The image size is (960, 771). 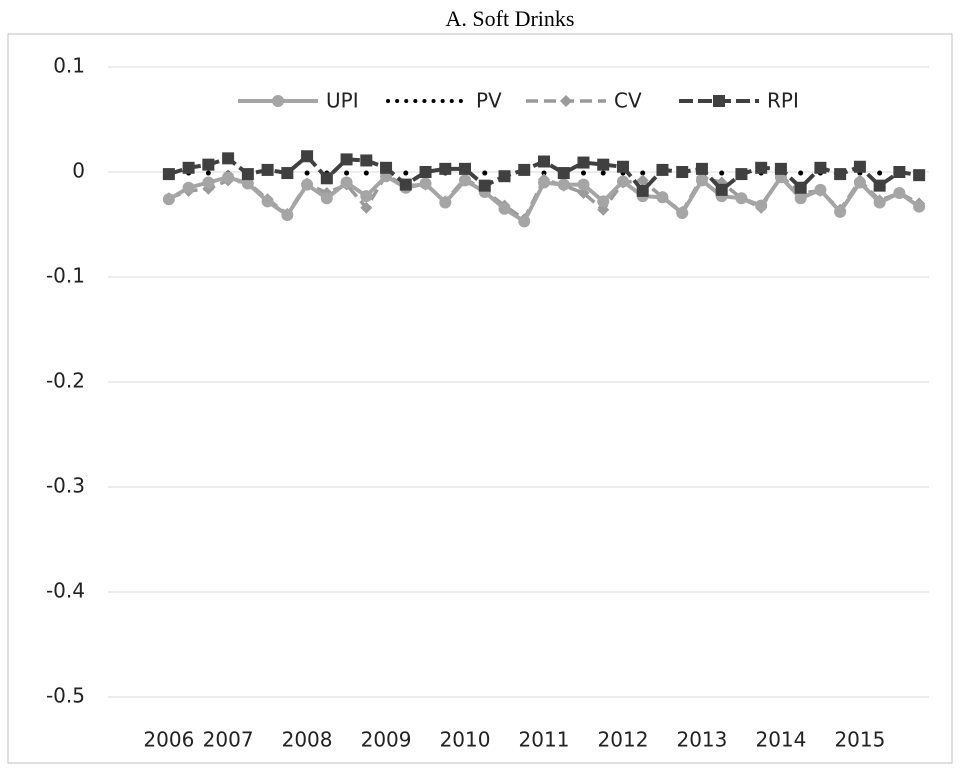 I want to click on y-tick-label: 0.1, so click(x=69, y=66).